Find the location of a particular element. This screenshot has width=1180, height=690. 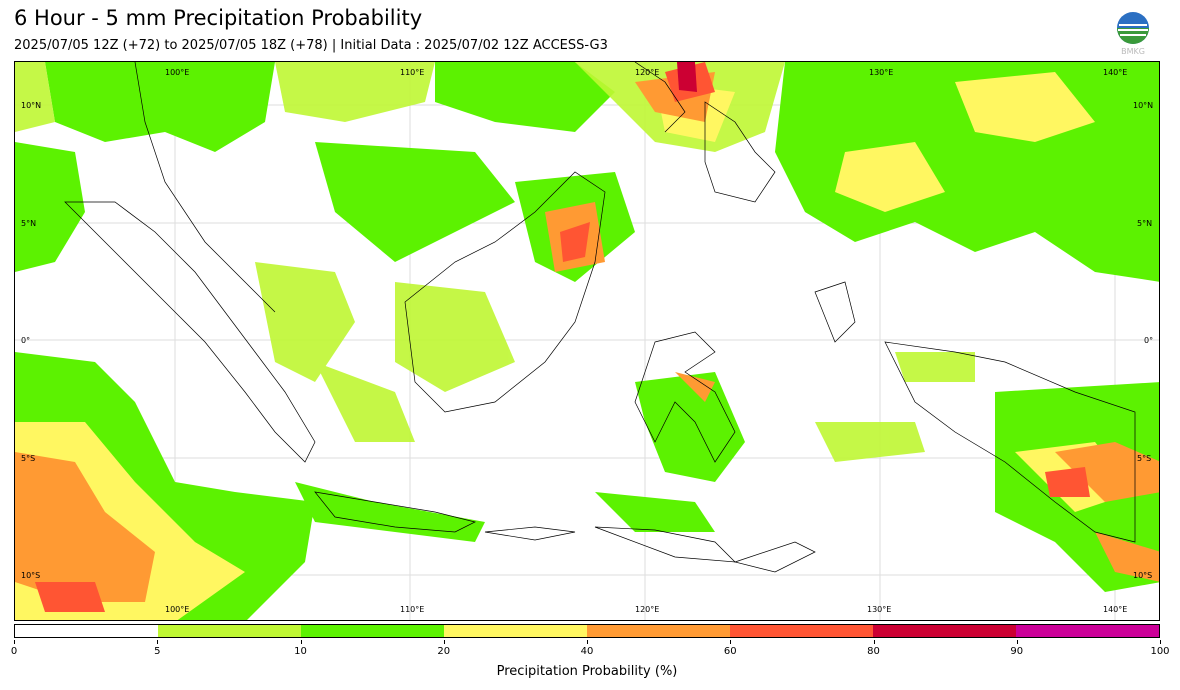

lon-label-130e-bottom: 130°E is located at coordinates (879, 609).